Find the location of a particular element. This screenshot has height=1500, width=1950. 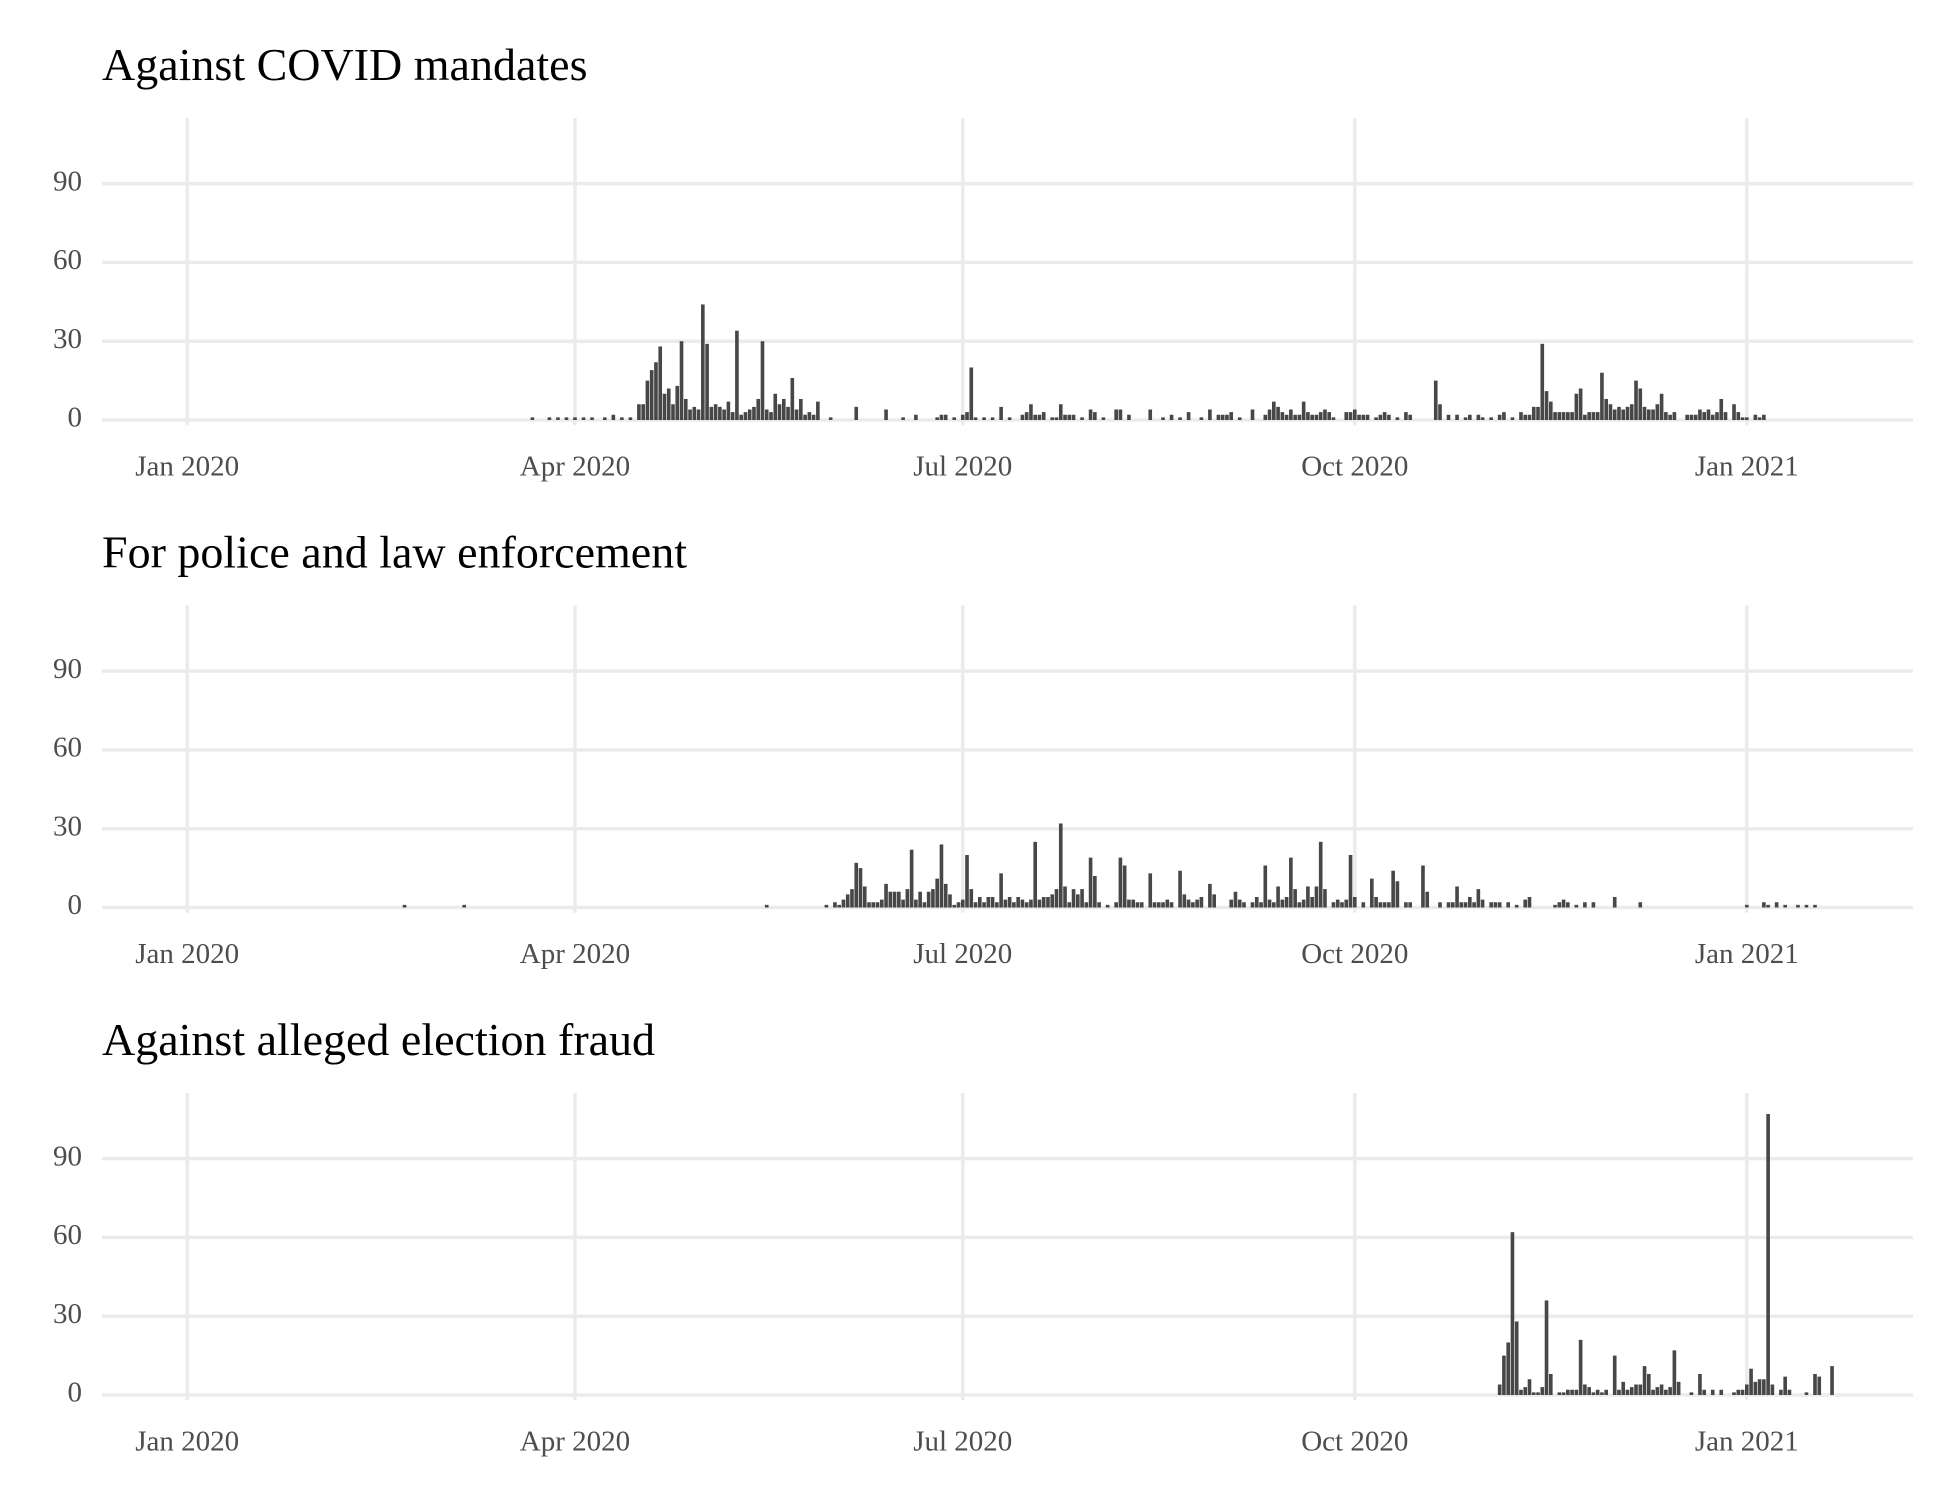

y-tick-label: 60 is located at coordinates (67, 1235).